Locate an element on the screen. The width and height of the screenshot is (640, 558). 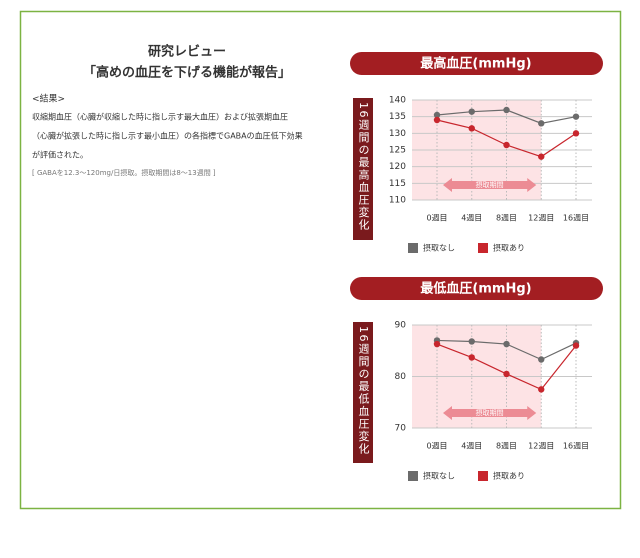
y-axis-label: 16週間の最低血圧変化 is located at coordinates (363, 391).